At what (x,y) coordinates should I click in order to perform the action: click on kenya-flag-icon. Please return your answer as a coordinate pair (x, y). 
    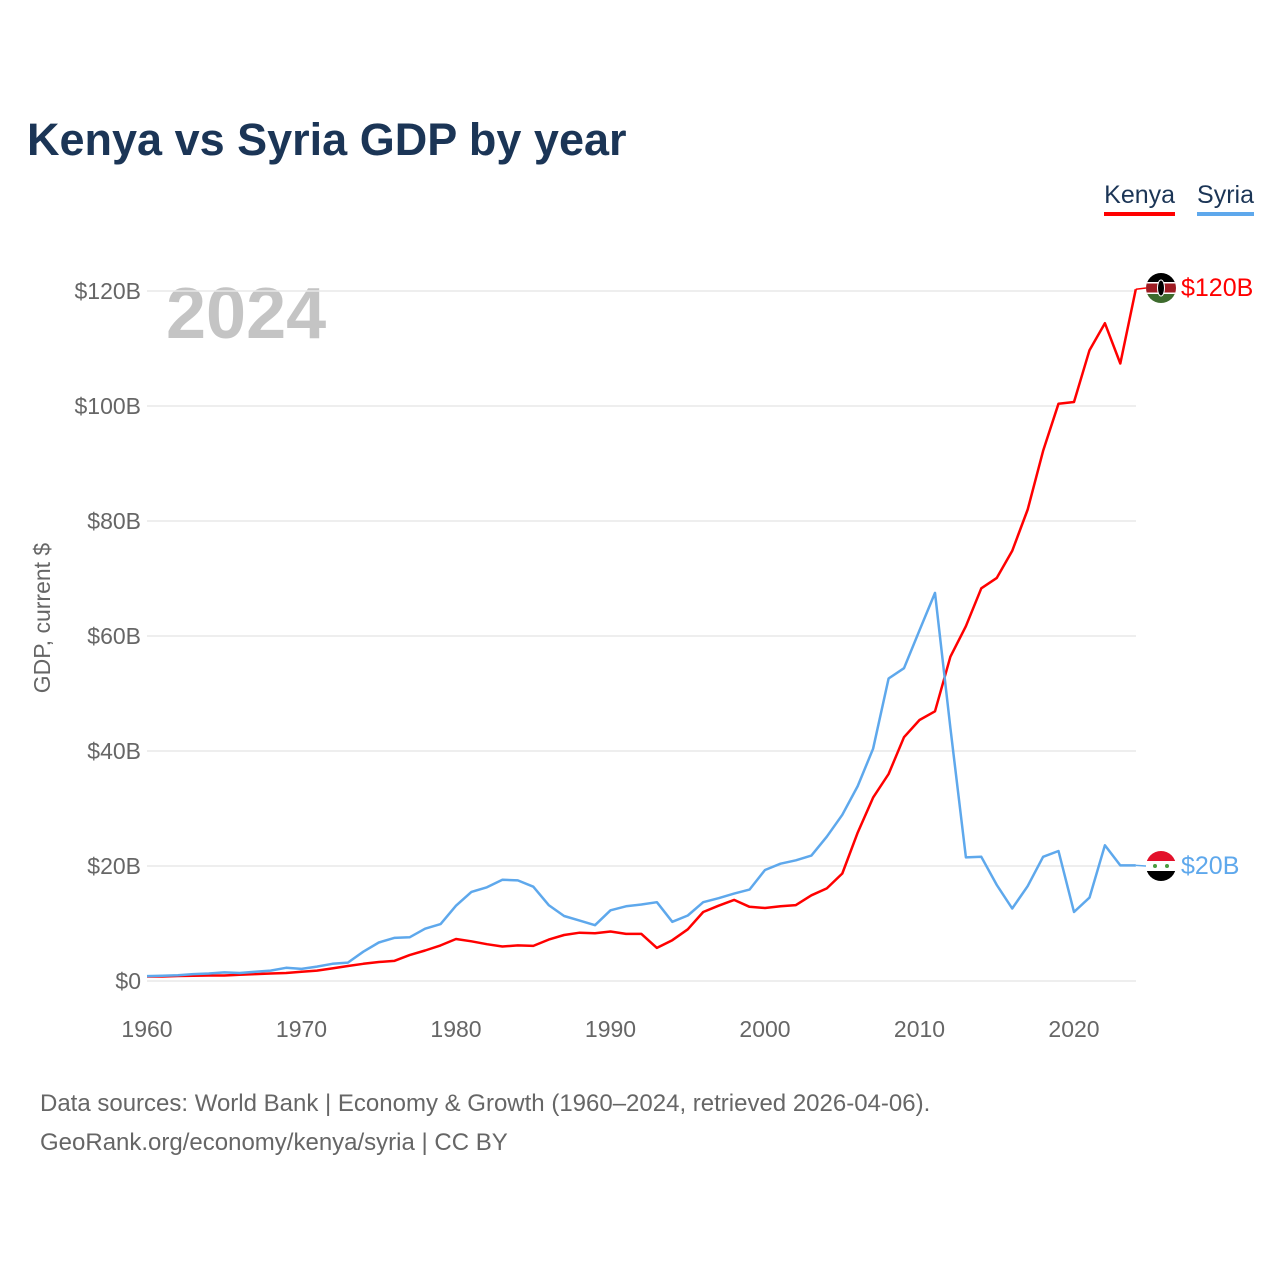
    Looking at the image, I should click on (1161, 288).